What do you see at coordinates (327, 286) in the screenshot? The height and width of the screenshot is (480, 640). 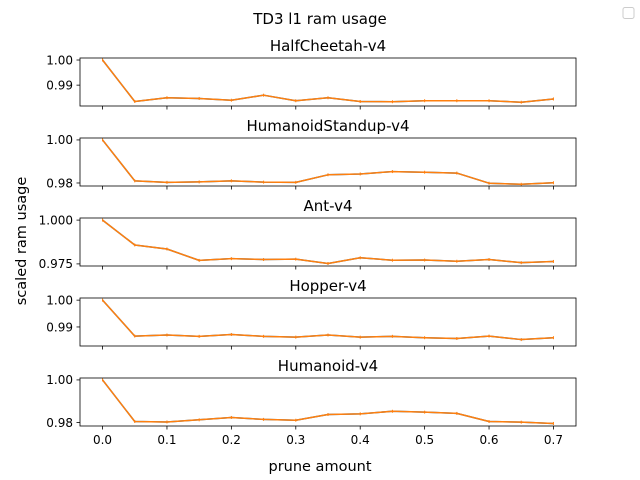 I see `subplot-title: Hopper-v4` at bounding box center [327, 286].